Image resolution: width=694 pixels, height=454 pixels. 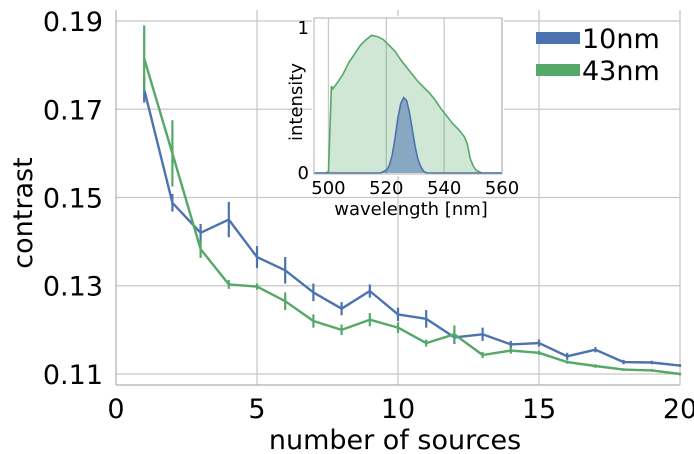 I want to click on inset-x-ticks: 500 520 540 560, so click(x=415, y=188).